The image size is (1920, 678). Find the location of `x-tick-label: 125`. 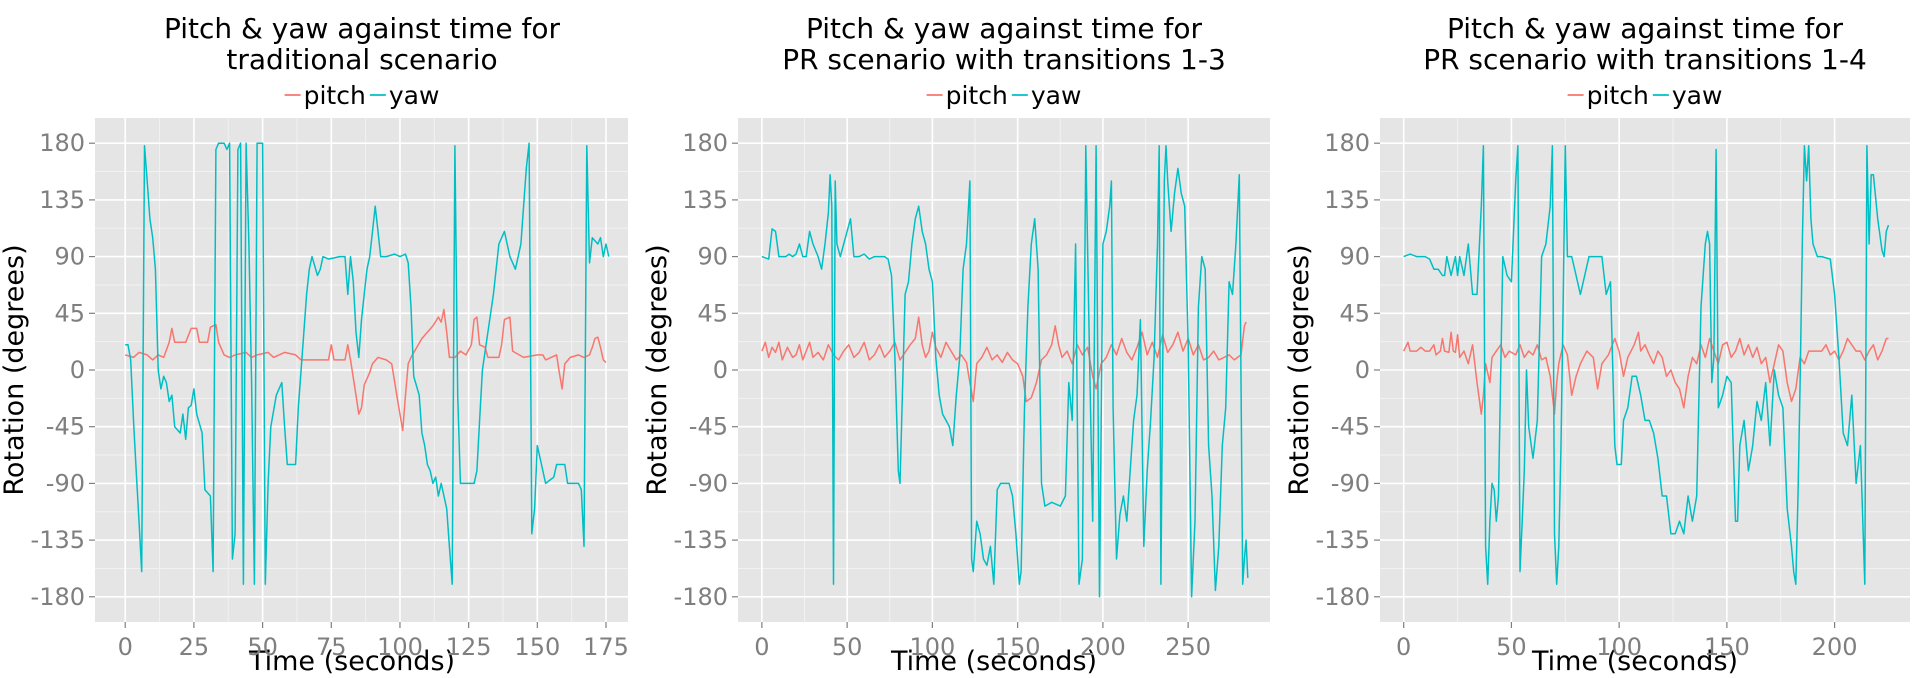

x-tick-label: 125 is located at coordinates (469, 647).